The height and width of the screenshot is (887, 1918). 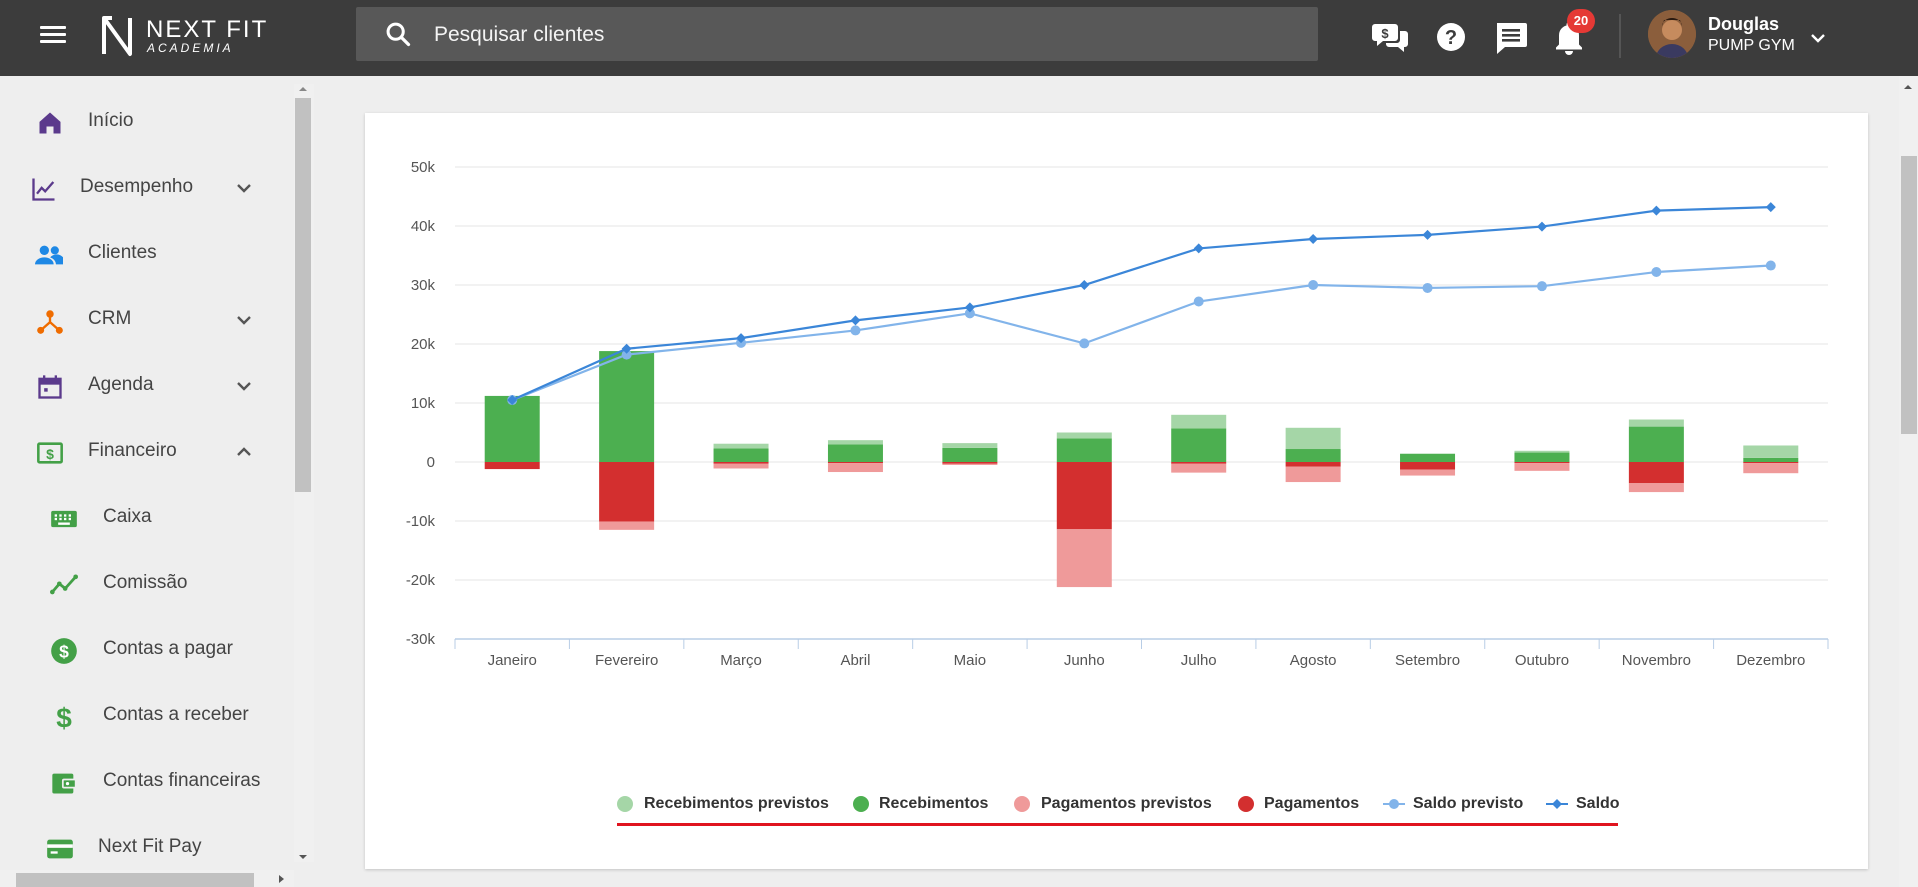 I want to click on notifications-badge: 20, so click(x=1581, y=21).